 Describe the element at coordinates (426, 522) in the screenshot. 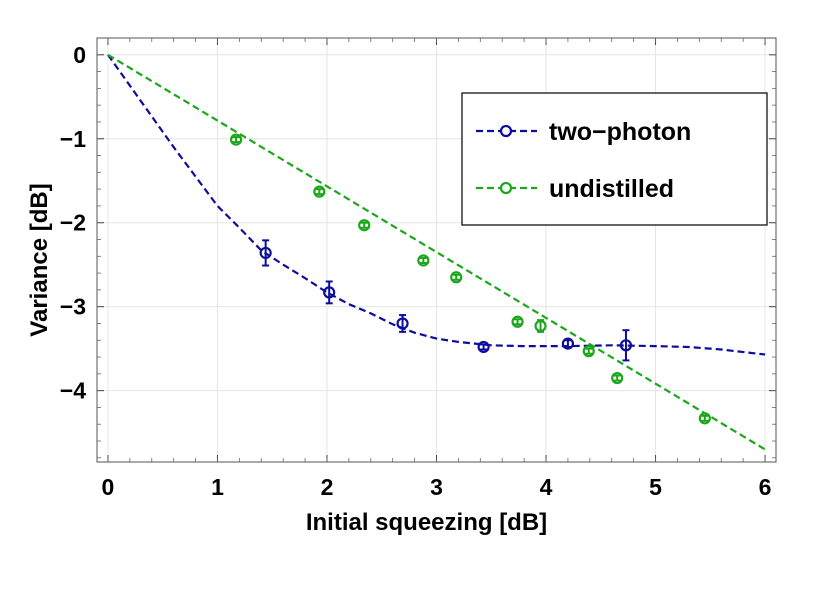

I see `x-axis-title: Initial squeezing [dB]` at that location.